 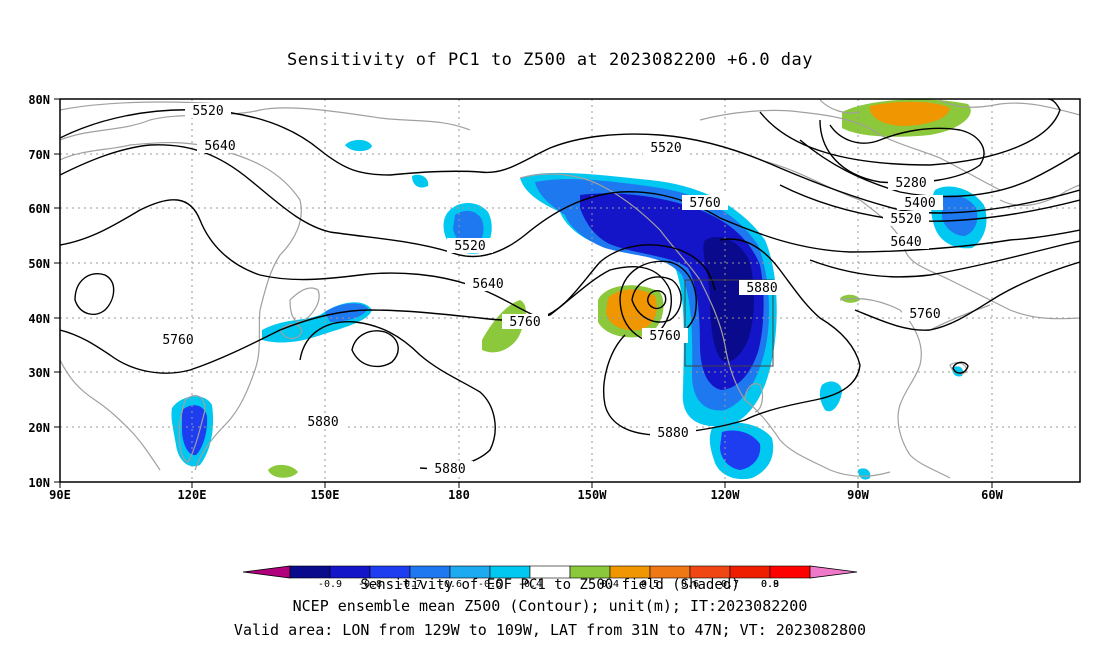 I want to click on contour-cutoff-outer, so click(x=658, y=301).